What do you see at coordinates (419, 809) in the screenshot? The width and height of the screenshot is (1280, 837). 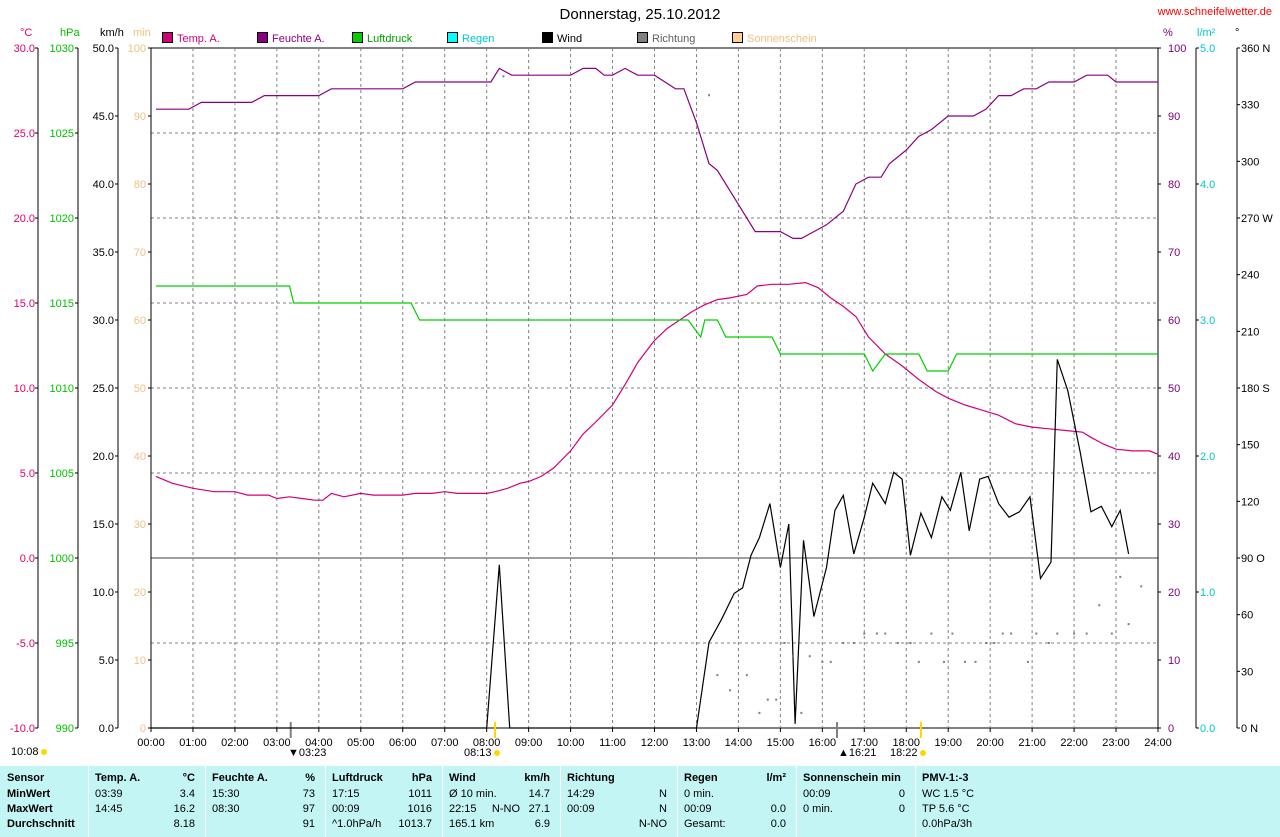 I see `table-cell-value: 1016` at bounding box center [419, 809].